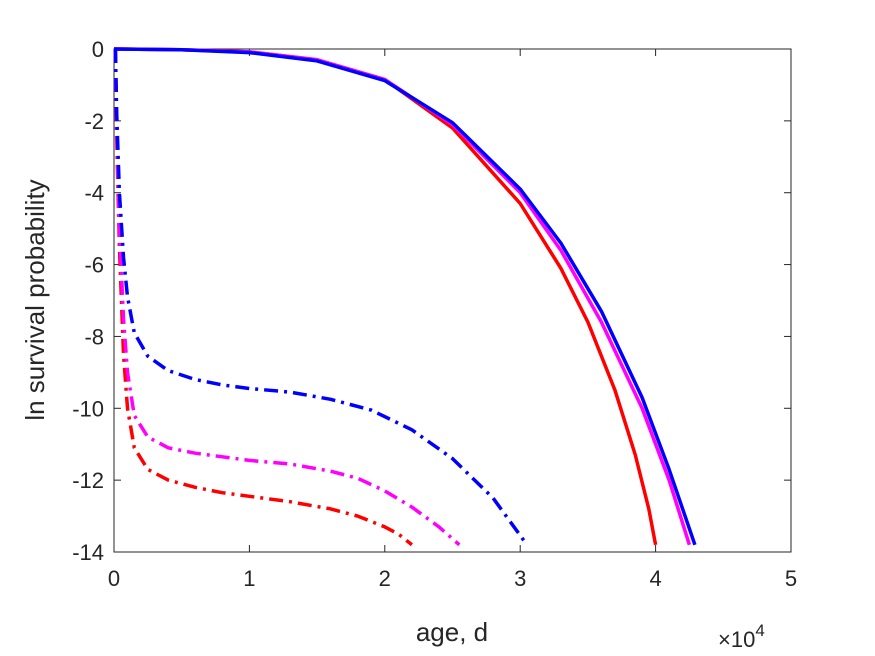 This screenshot has width=875, height=656. Describe the element at coordinates (249, 578) in the screenshot. I see `x-tick-label: 1` at that location.